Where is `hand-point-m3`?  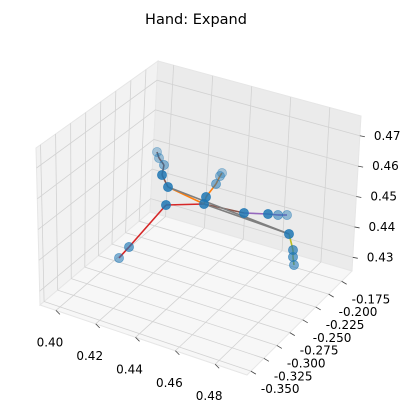 hand-point-m3 is located at coordinates (157, 152).